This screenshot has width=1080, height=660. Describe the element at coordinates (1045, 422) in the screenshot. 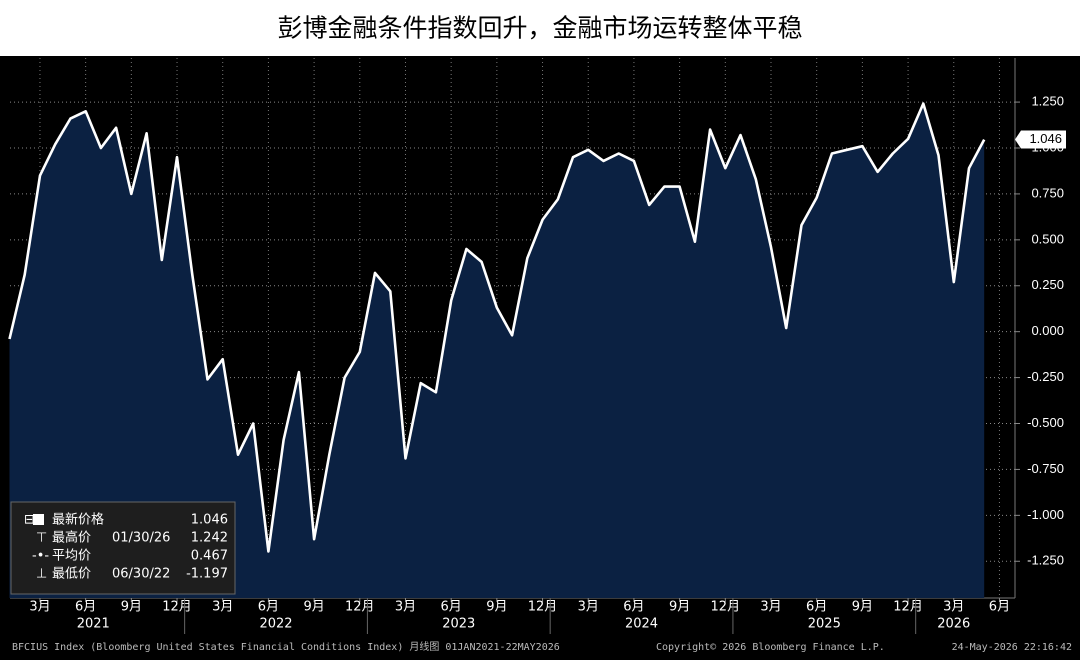

I see `y-tick-label: -0.500` at that location.